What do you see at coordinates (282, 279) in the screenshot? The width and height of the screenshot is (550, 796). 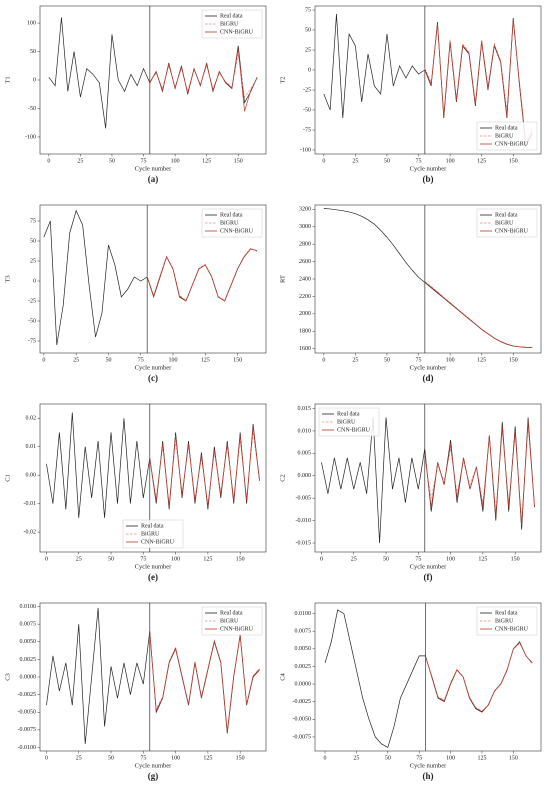 I see `y-axis-label: RT` at bounding box center [282, 279].